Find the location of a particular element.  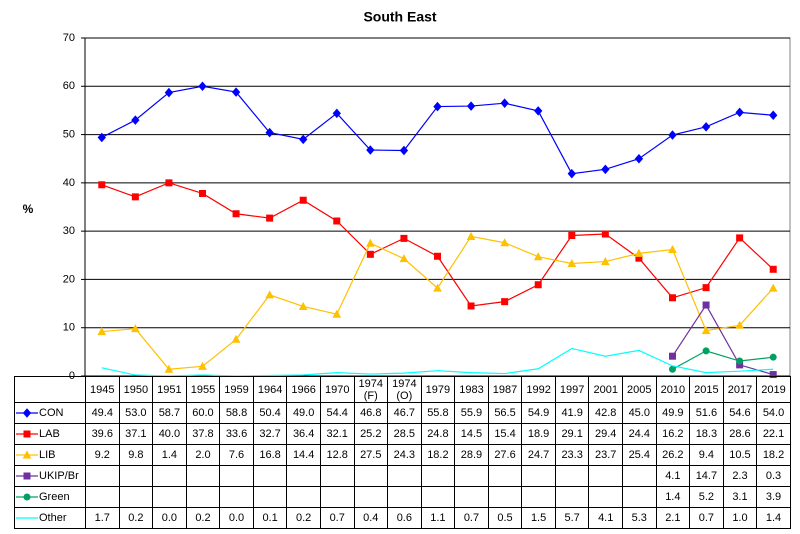

table-value: 28.5 is located at coordinates (404, 434).